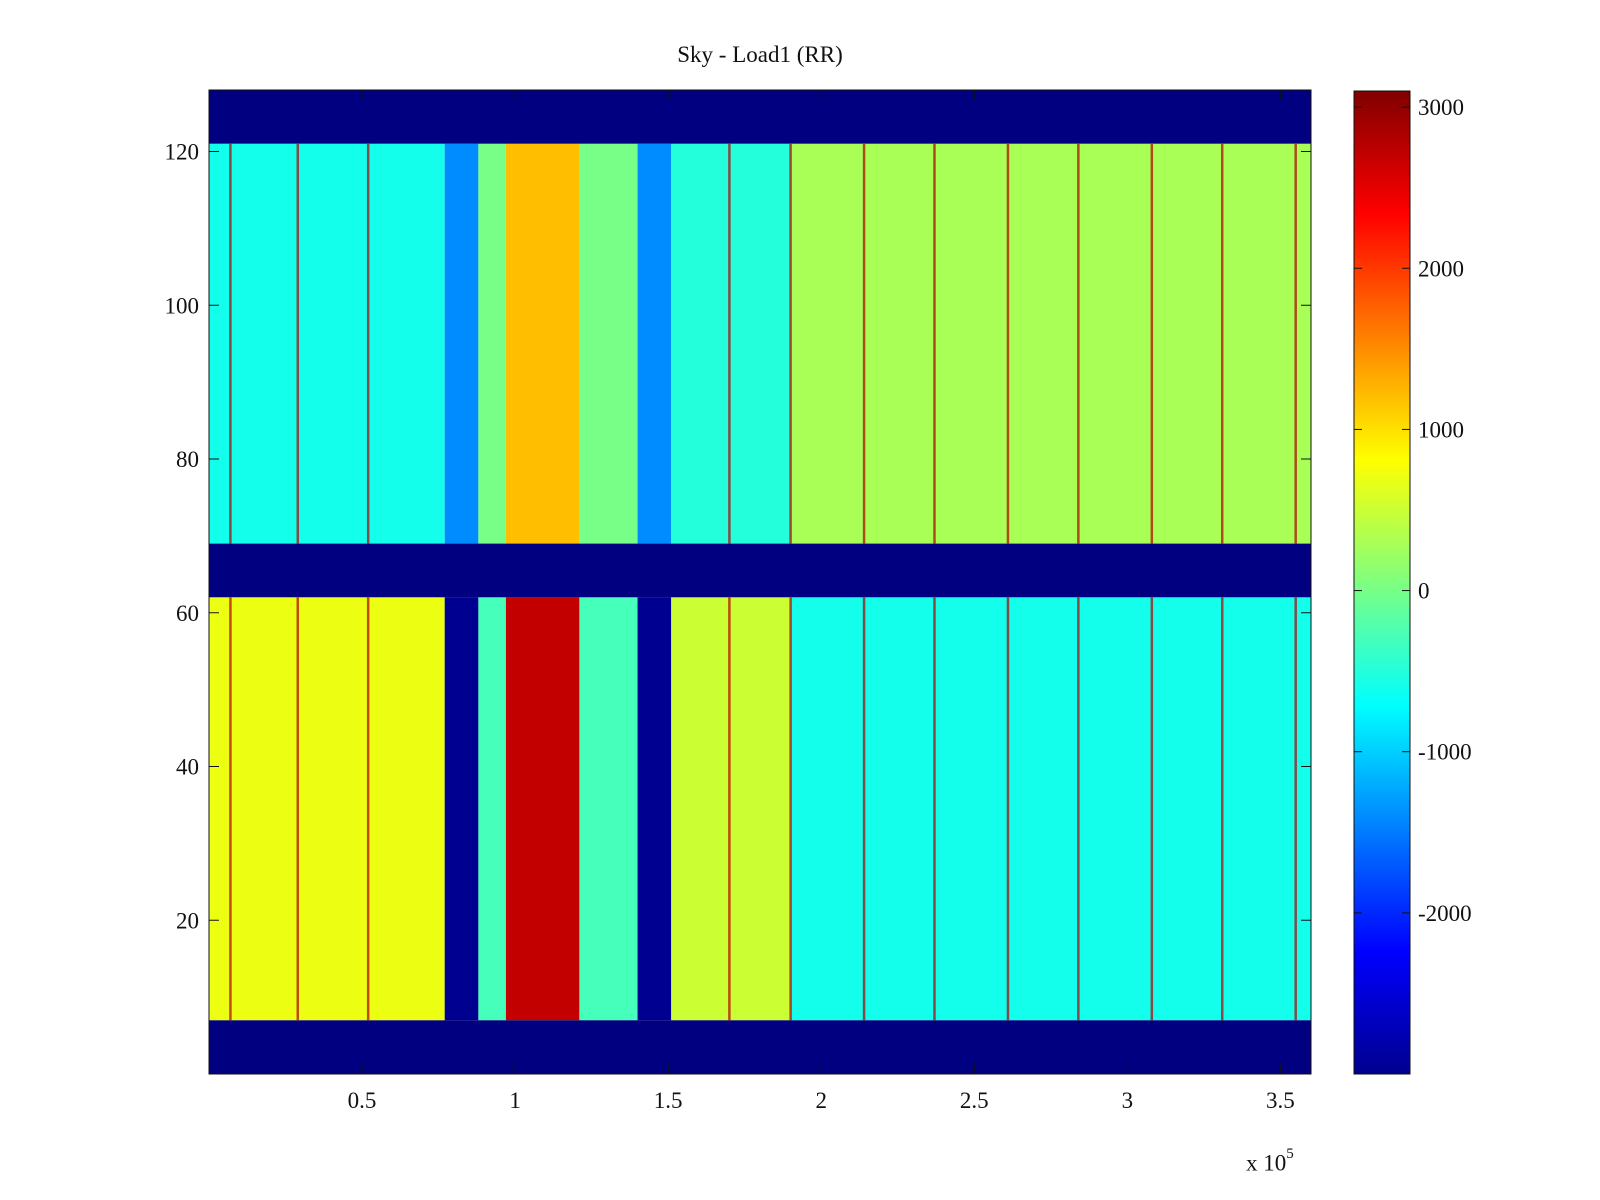  I want to click on y-tick-label: 40, so click(187, 767).